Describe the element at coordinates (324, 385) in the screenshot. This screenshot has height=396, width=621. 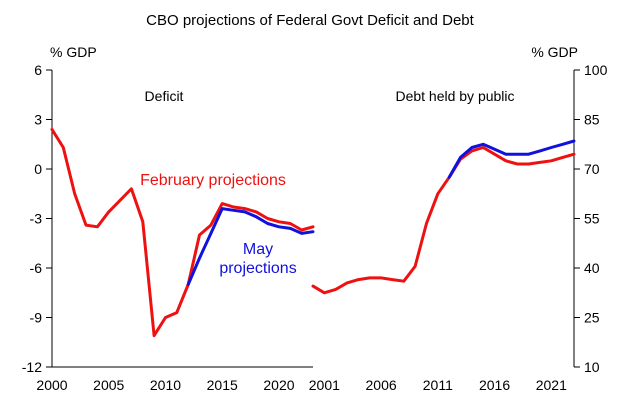
I see `debt-x-tick-label: 2001` at that location.